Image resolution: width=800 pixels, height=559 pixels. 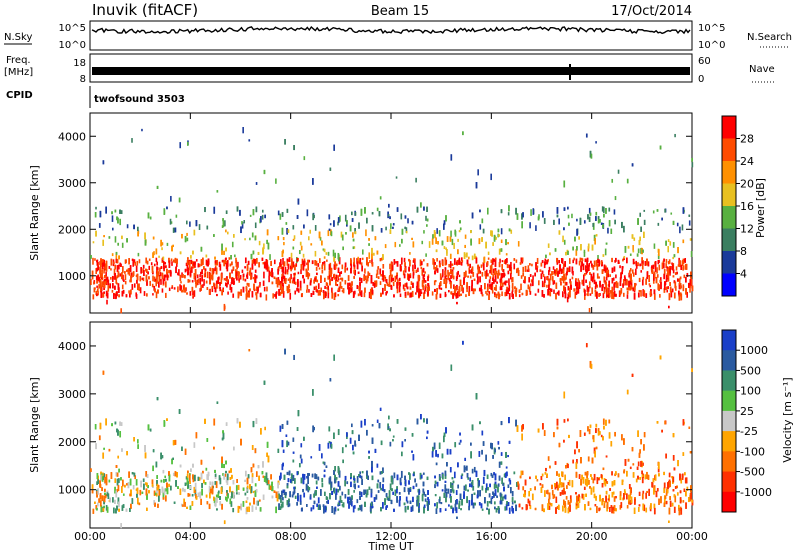 What do you see at coordinates (747, 229) in the screenshot?
I see `power-colorbar-tick-label: 12` at bounding box center [747, 229].